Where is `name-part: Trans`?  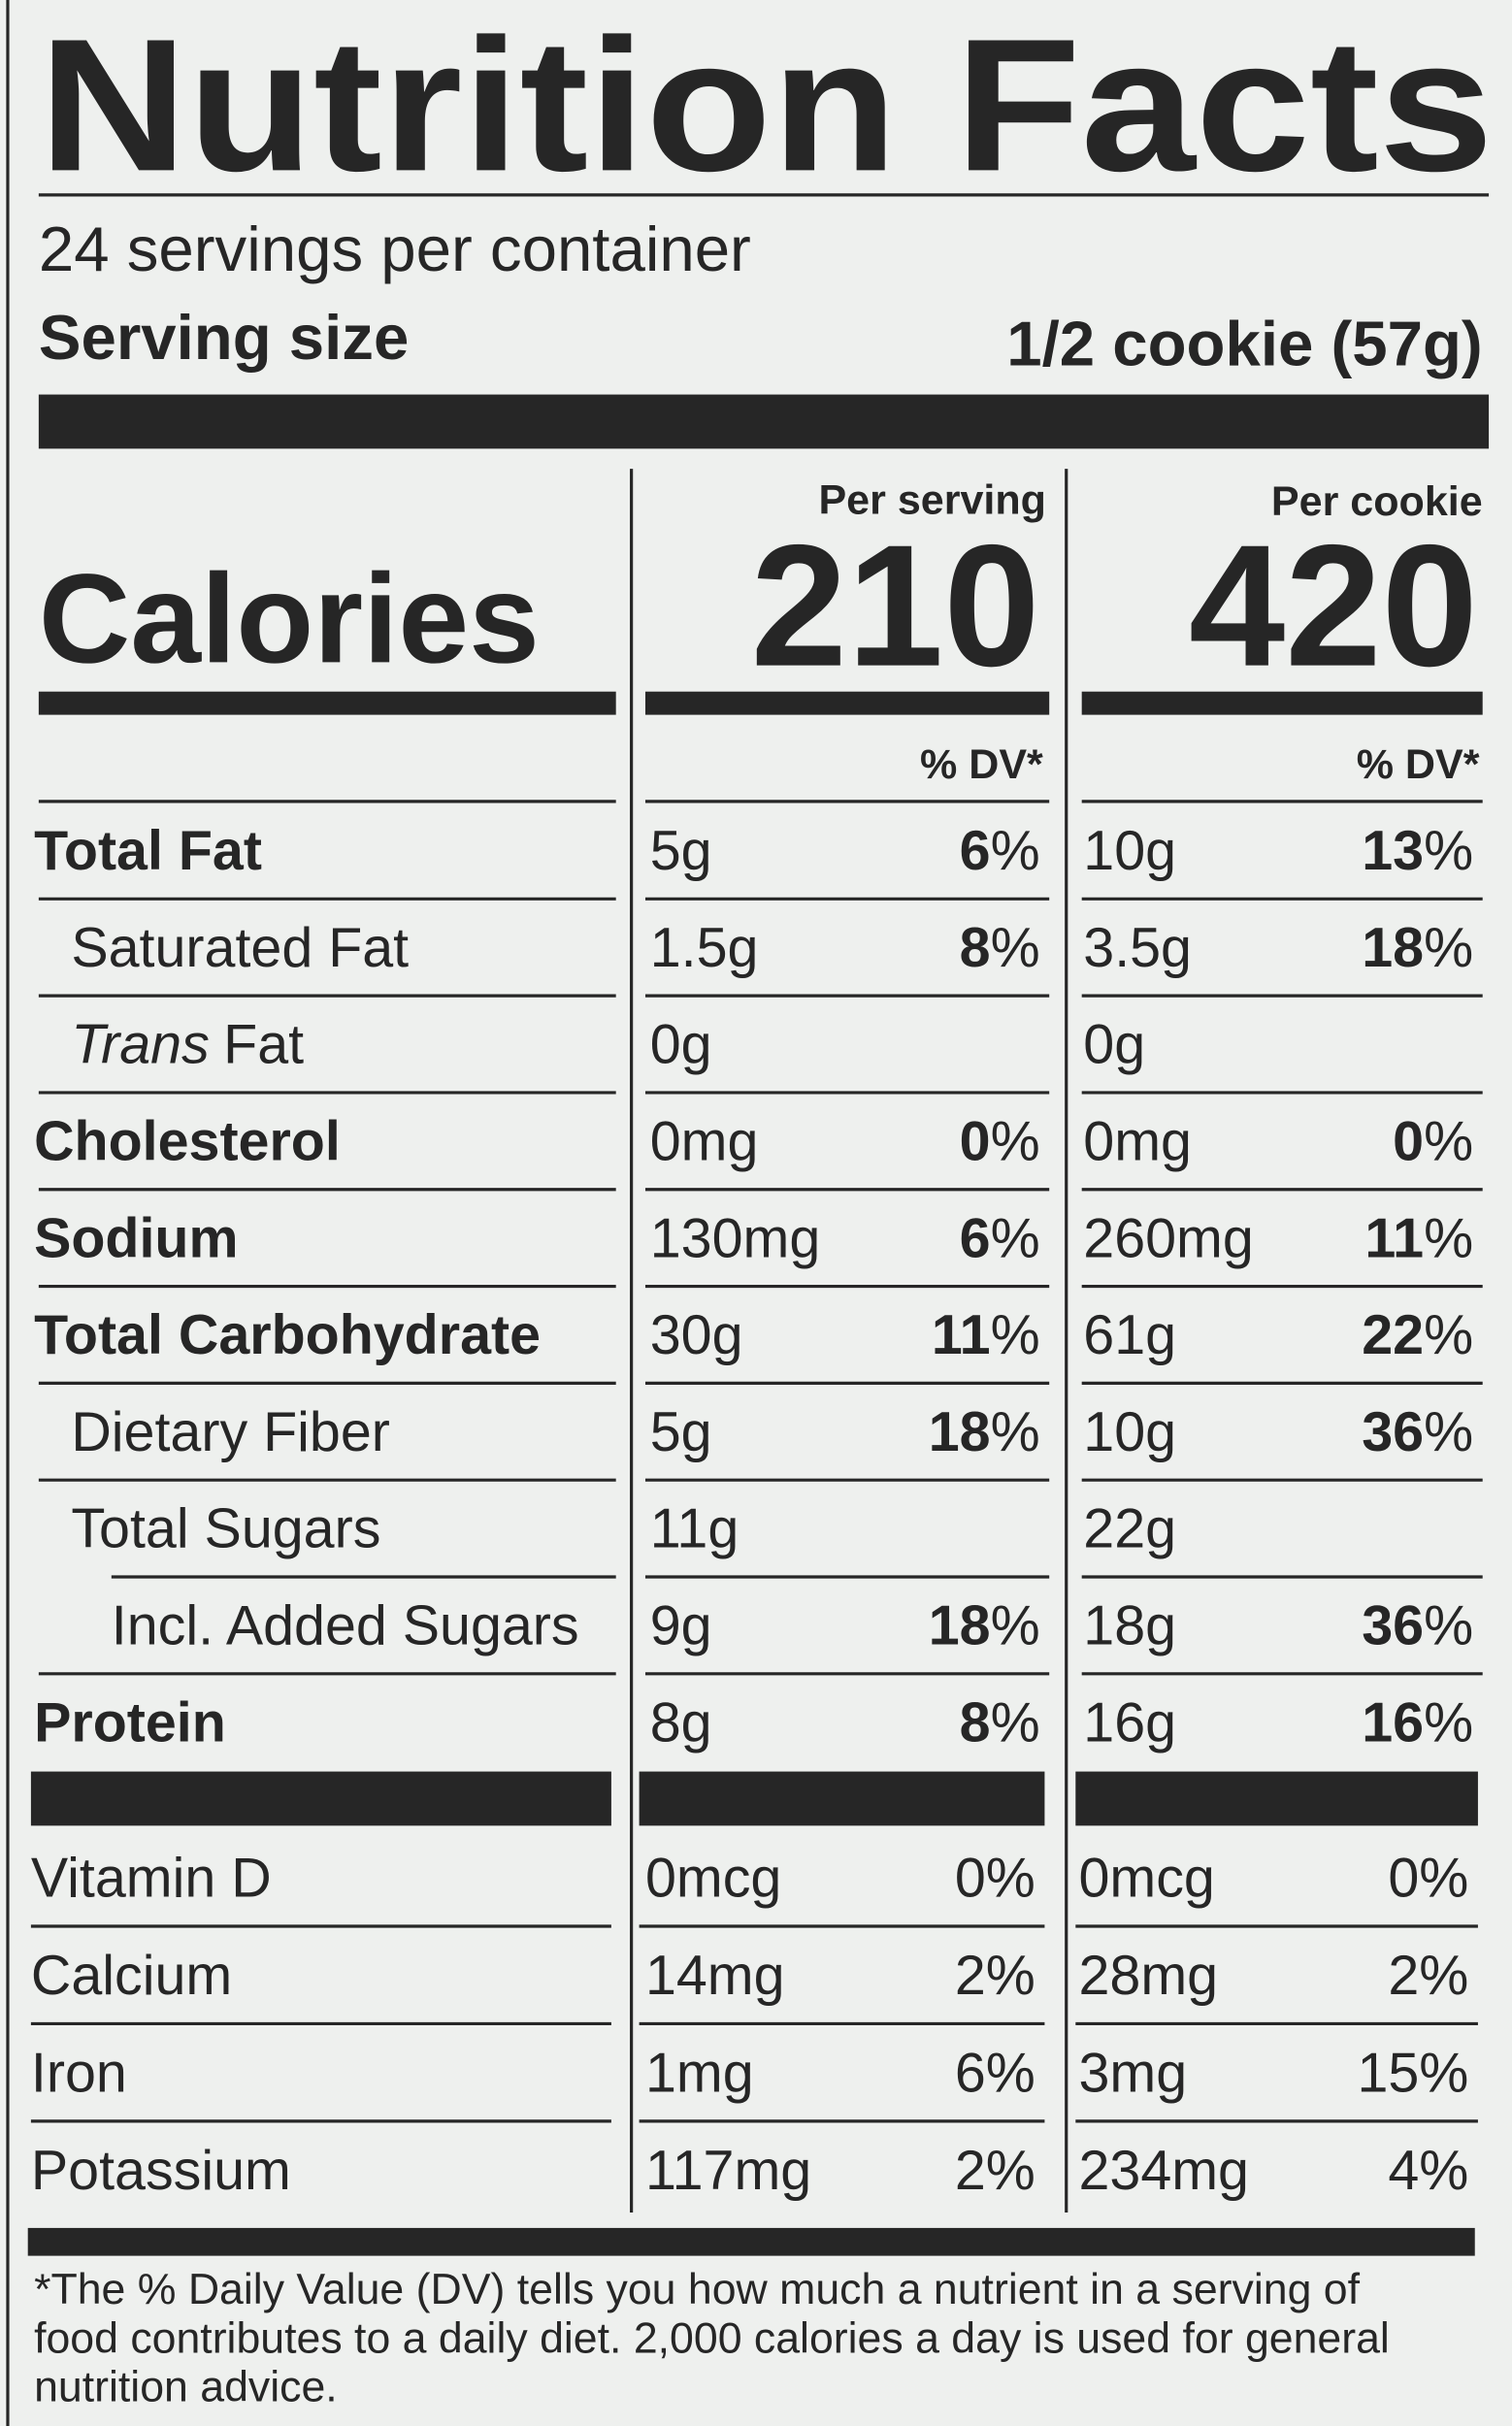 name-part: Trans is located at coordinates (140, 1045).